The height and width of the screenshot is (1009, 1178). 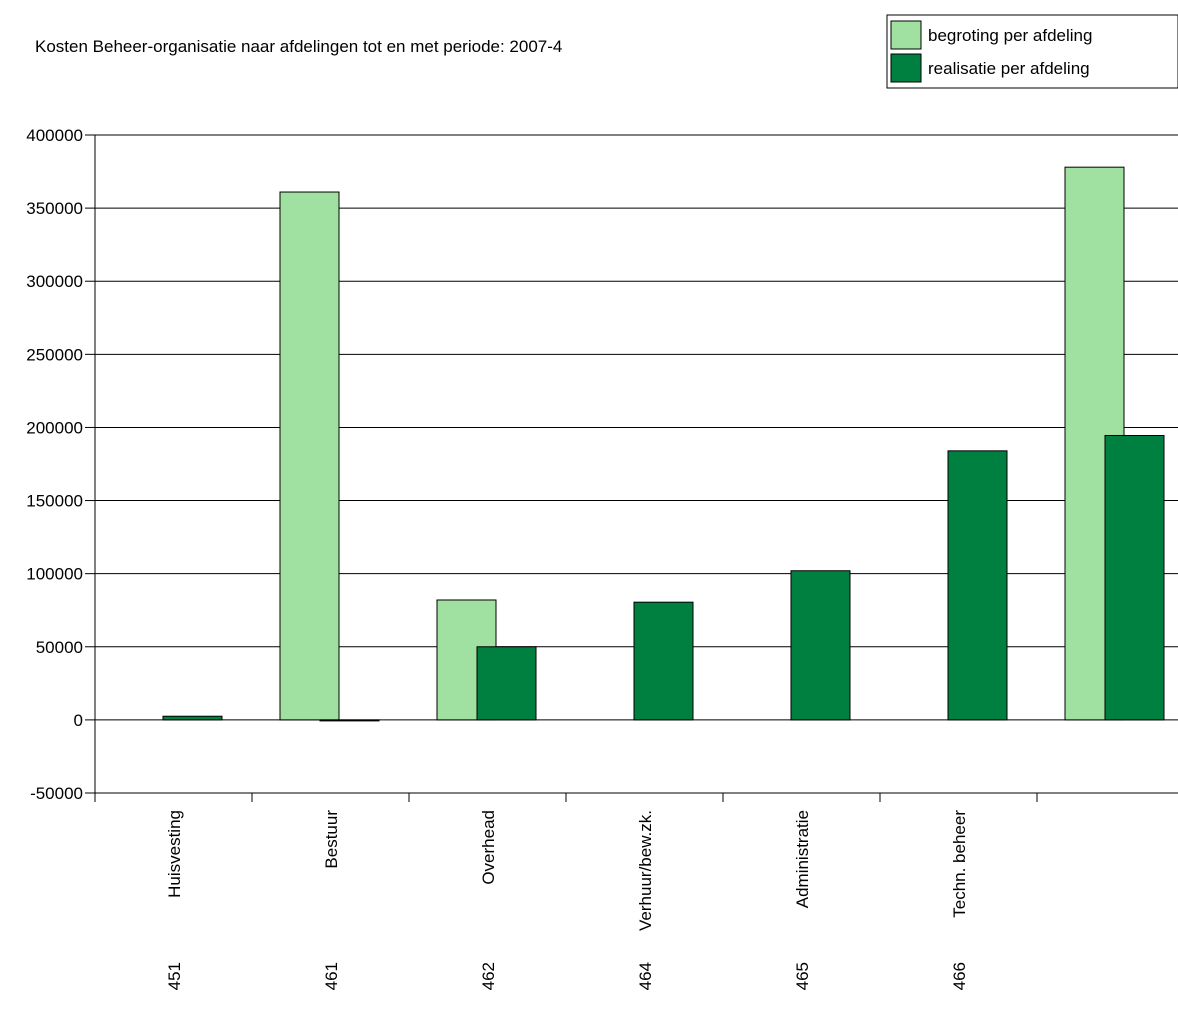 What do you see at coordinates (54, 281) in the screenshot?
I see `y-tick-label: 300000` at bounding box center [54, 281].